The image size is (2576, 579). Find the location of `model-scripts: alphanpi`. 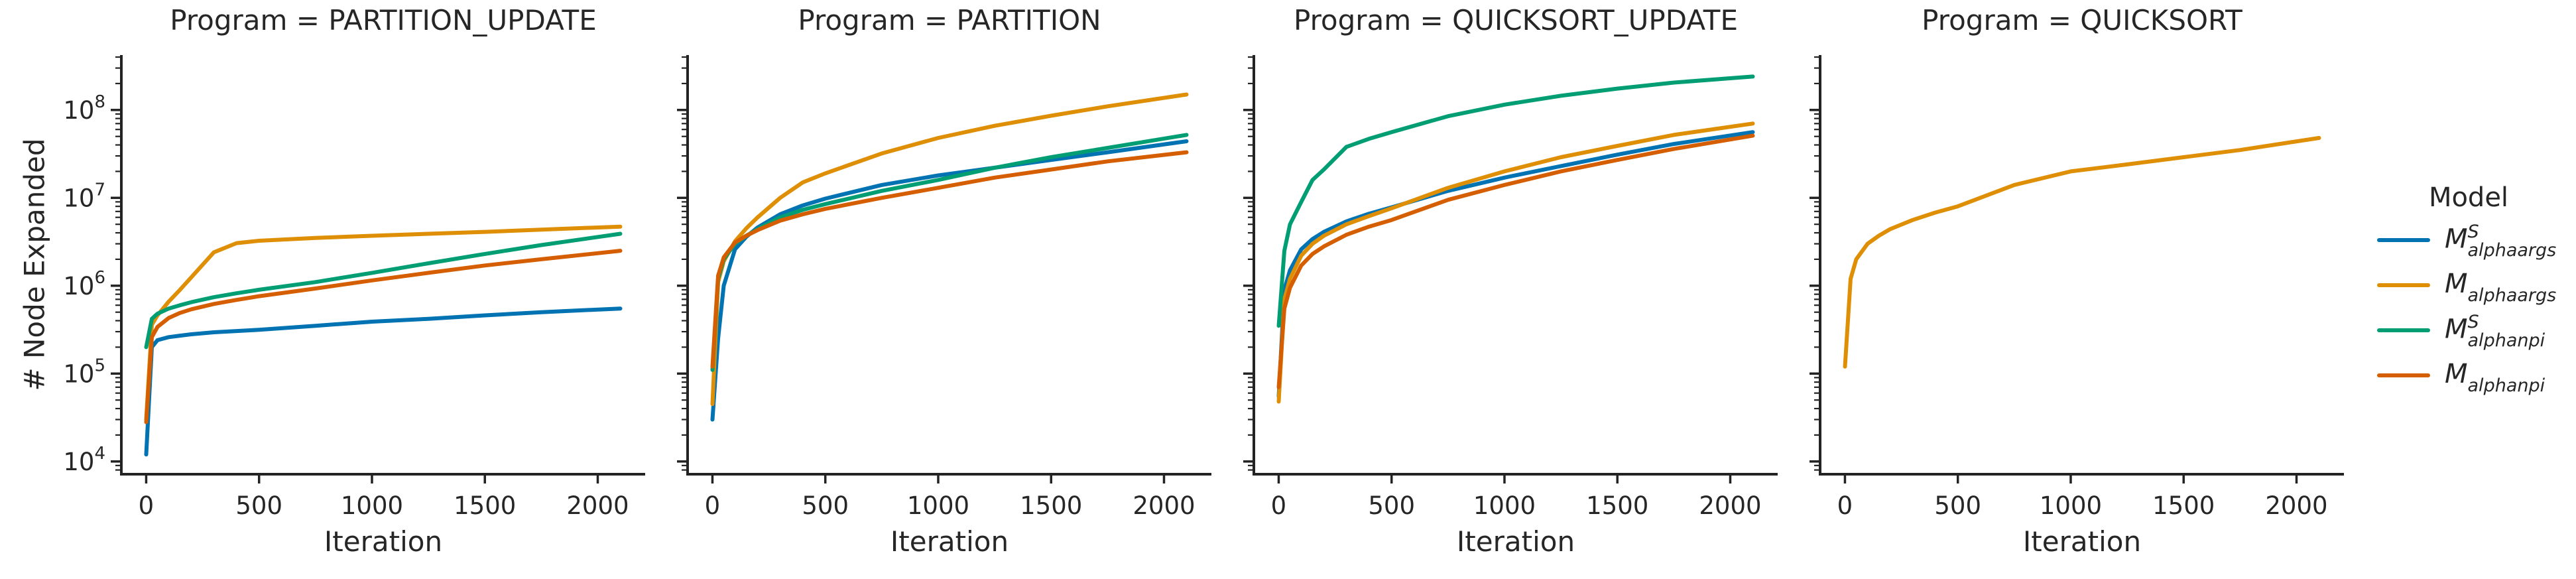

model-scripts: alphanpi is located at coordinates (2506, 376).